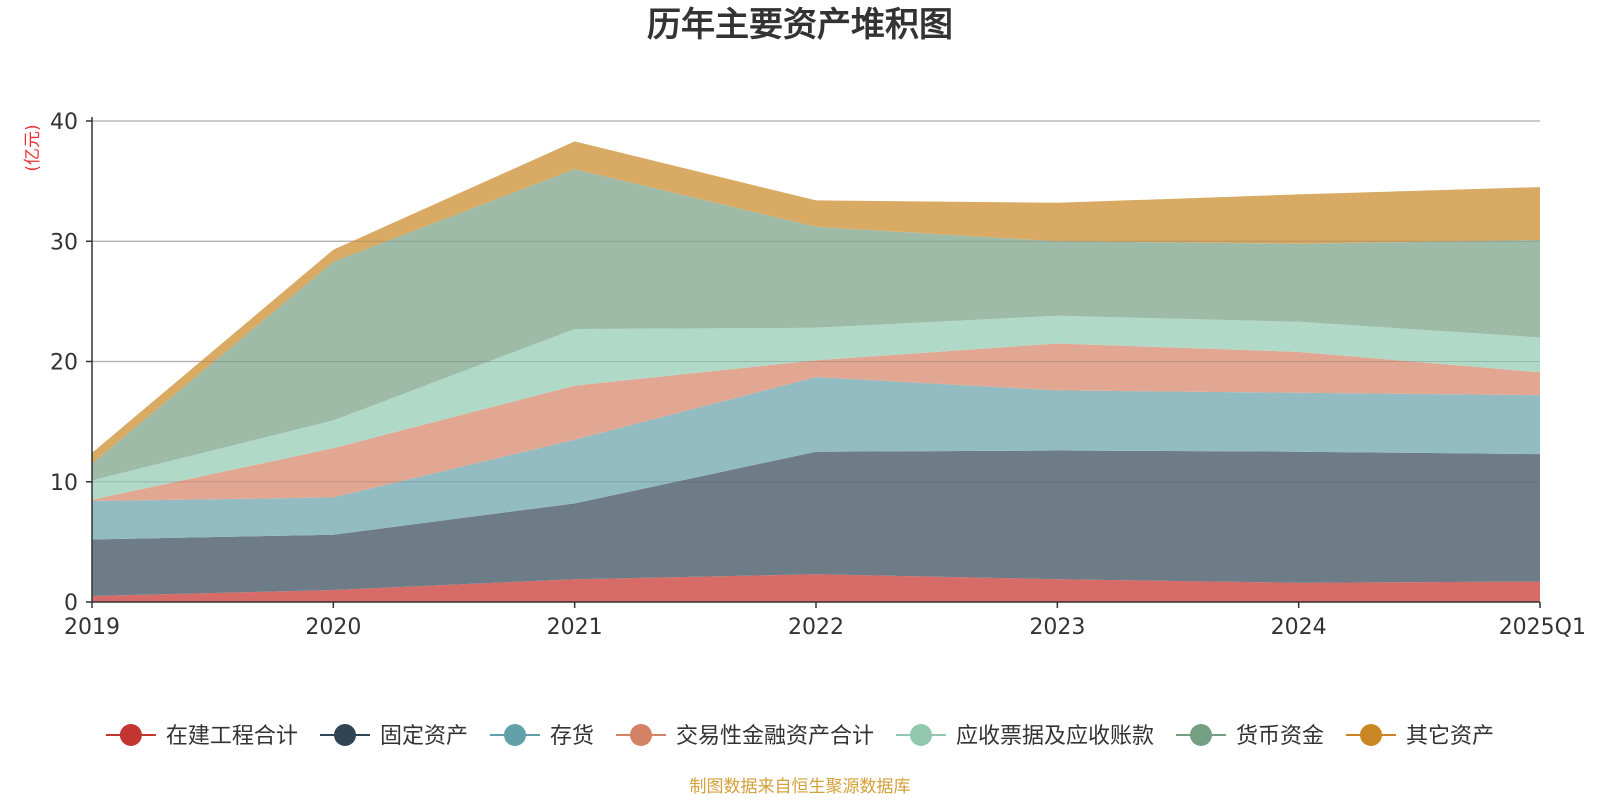 This screenshot has height=800, width=1600. I want to click on legend-item-2: 存货, so click(542, 736).